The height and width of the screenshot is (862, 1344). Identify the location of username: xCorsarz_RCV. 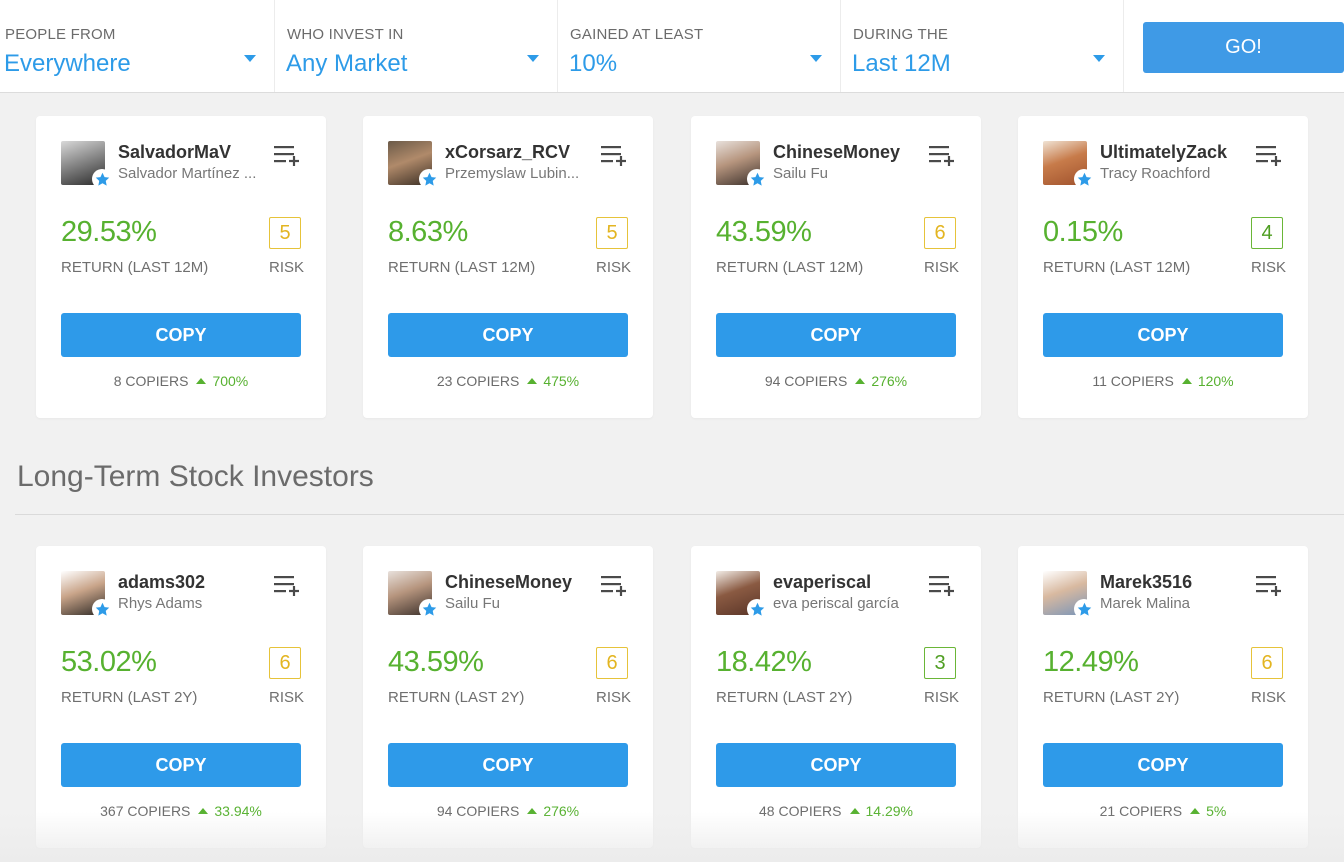
(508, 152).